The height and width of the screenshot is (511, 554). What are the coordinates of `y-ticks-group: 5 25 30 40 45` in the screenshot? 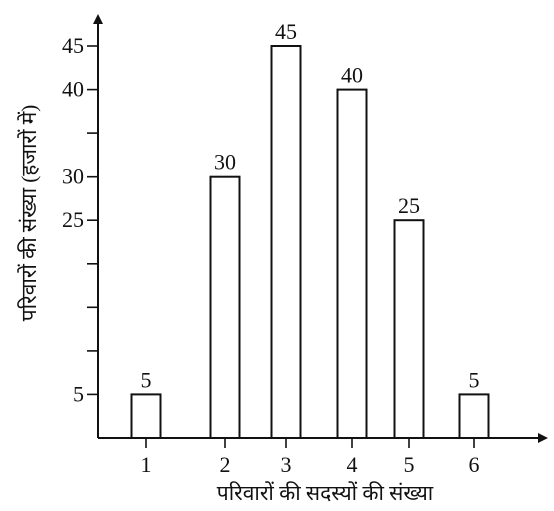 It's located at (80, 219).